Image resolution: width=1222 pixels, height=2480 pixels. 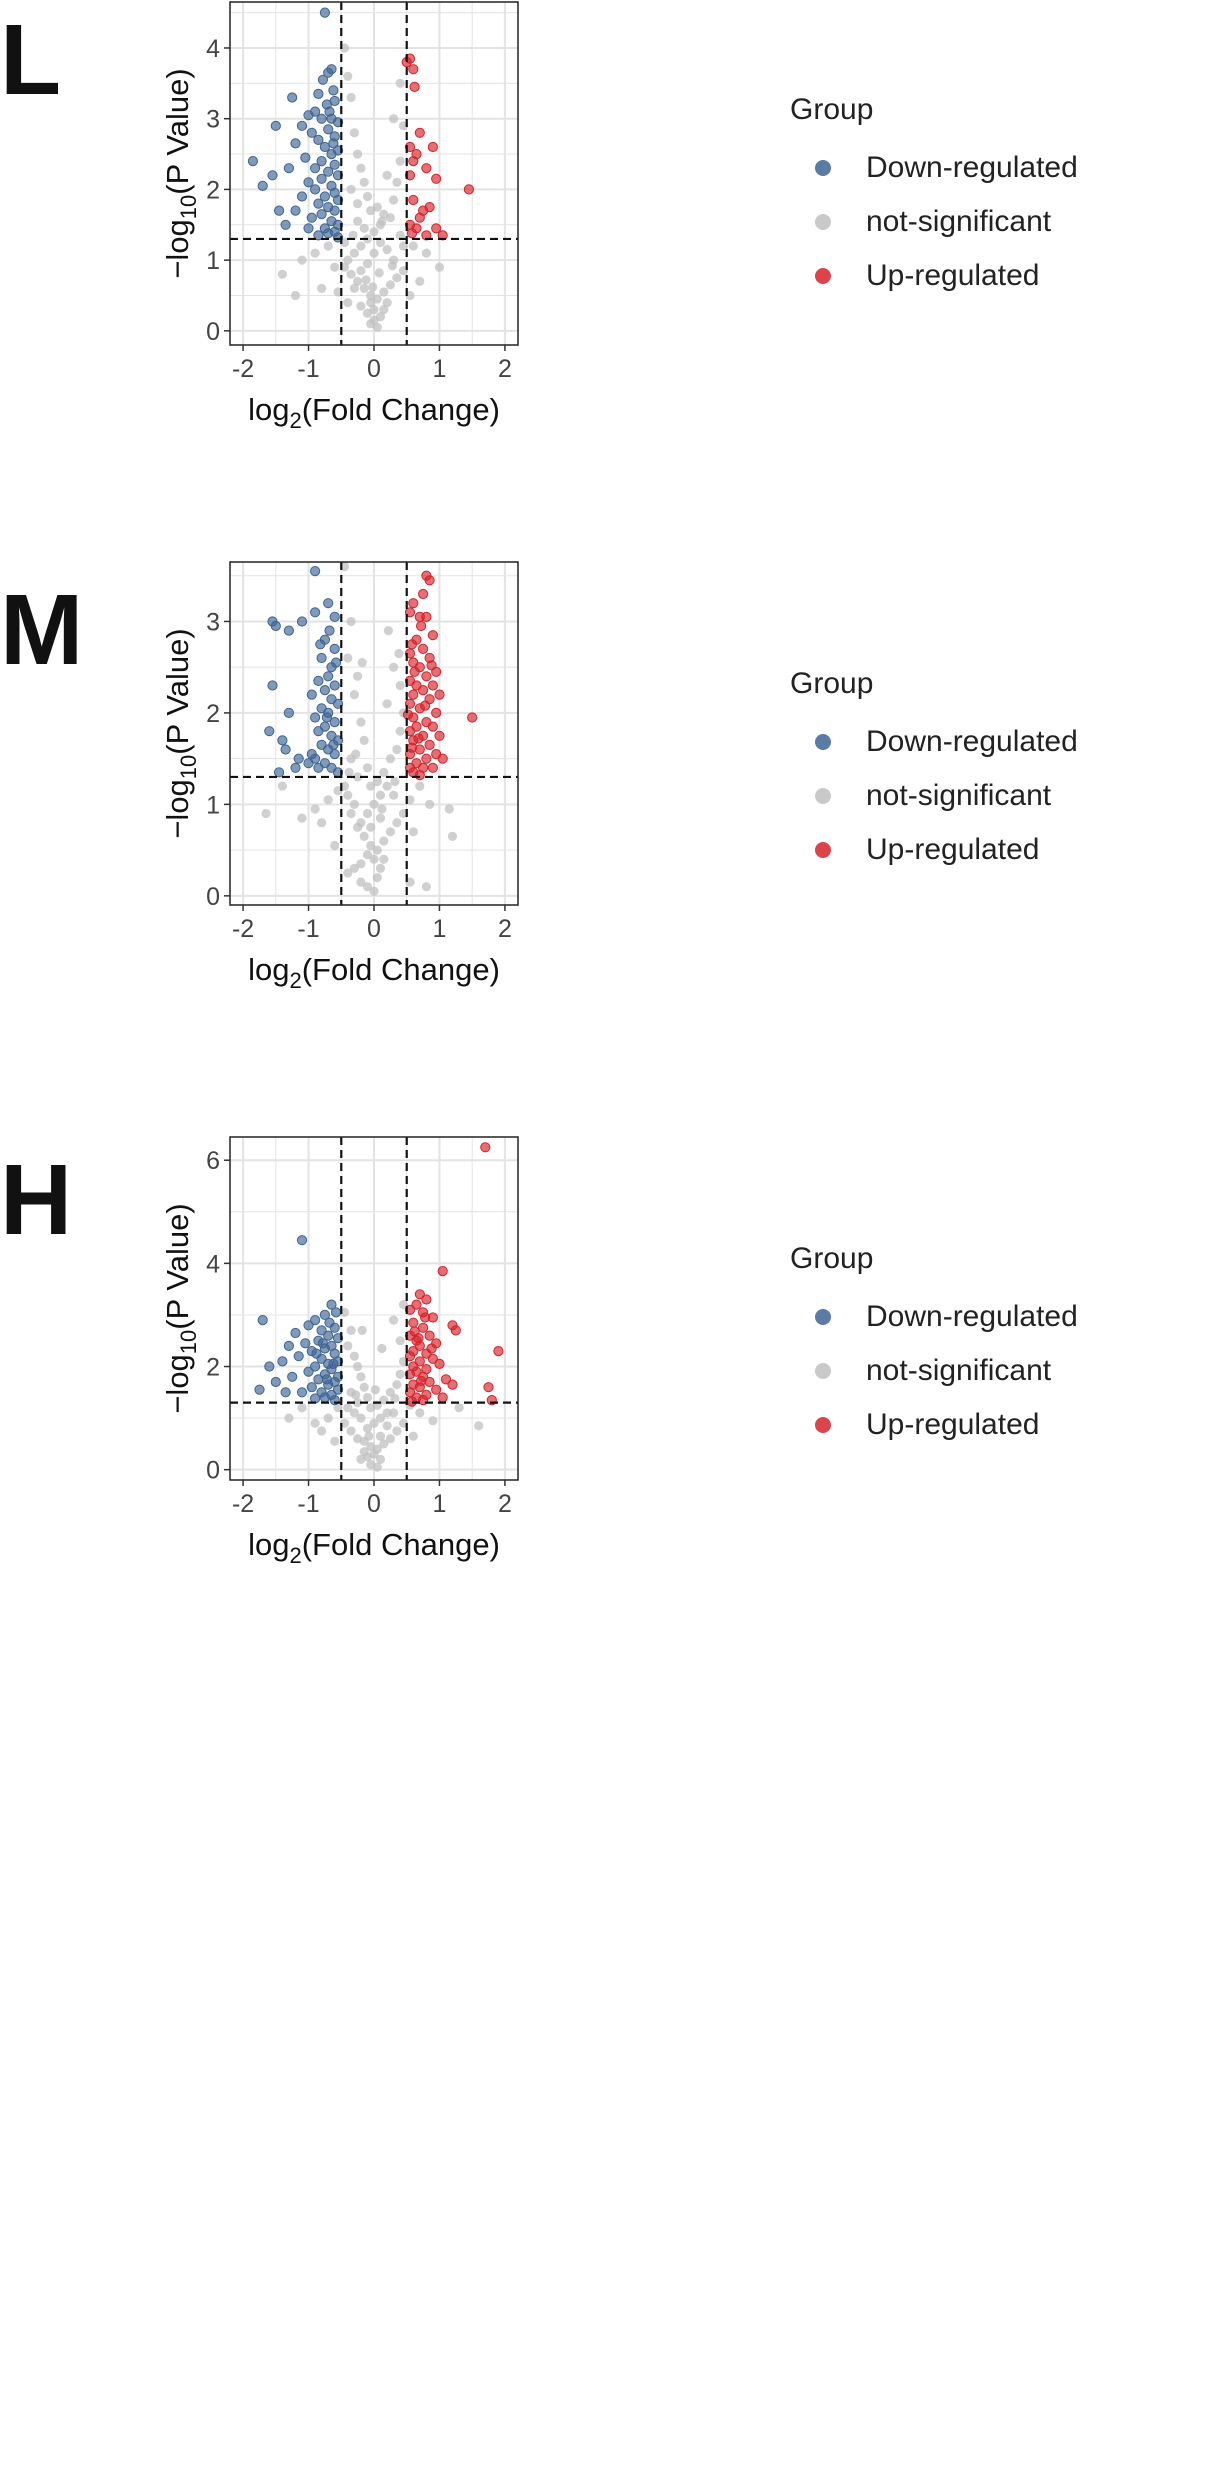 I want to click on y-tick-label: 3, so click(x=213, y=120).